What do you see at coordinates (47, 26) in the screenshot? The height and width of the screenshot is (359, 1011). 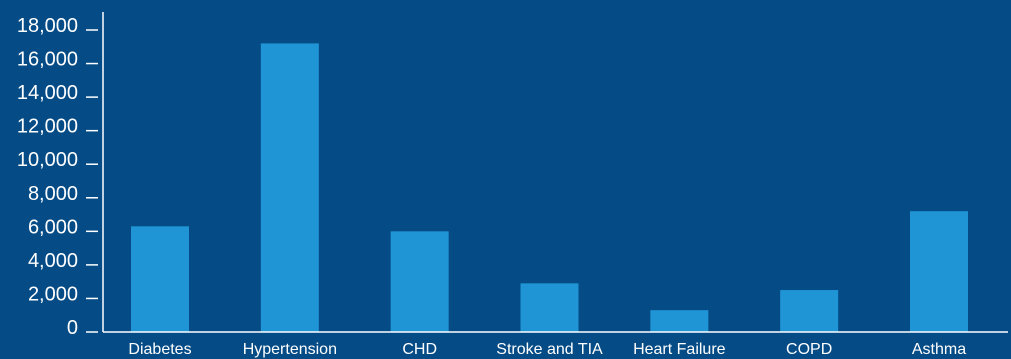 I see `y-tick-label: 18,000` at bounding box center [47, 26].